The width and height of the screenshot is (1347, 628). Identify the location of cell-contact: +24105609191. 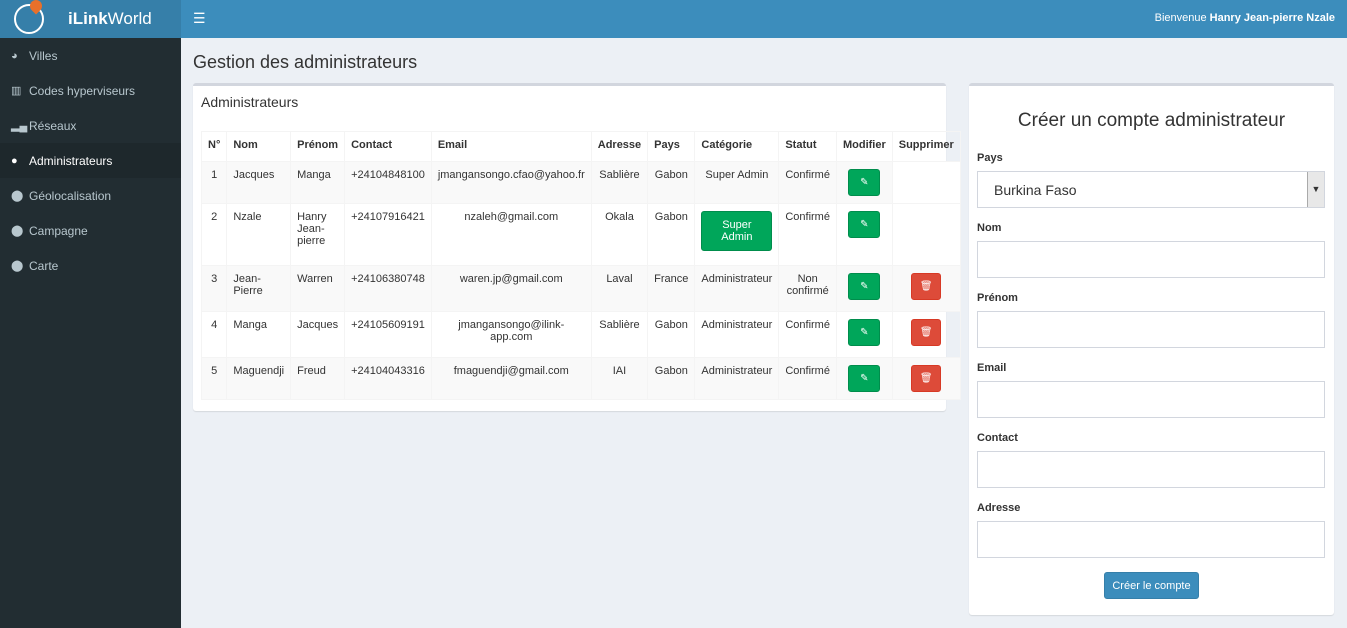
(388, 334).